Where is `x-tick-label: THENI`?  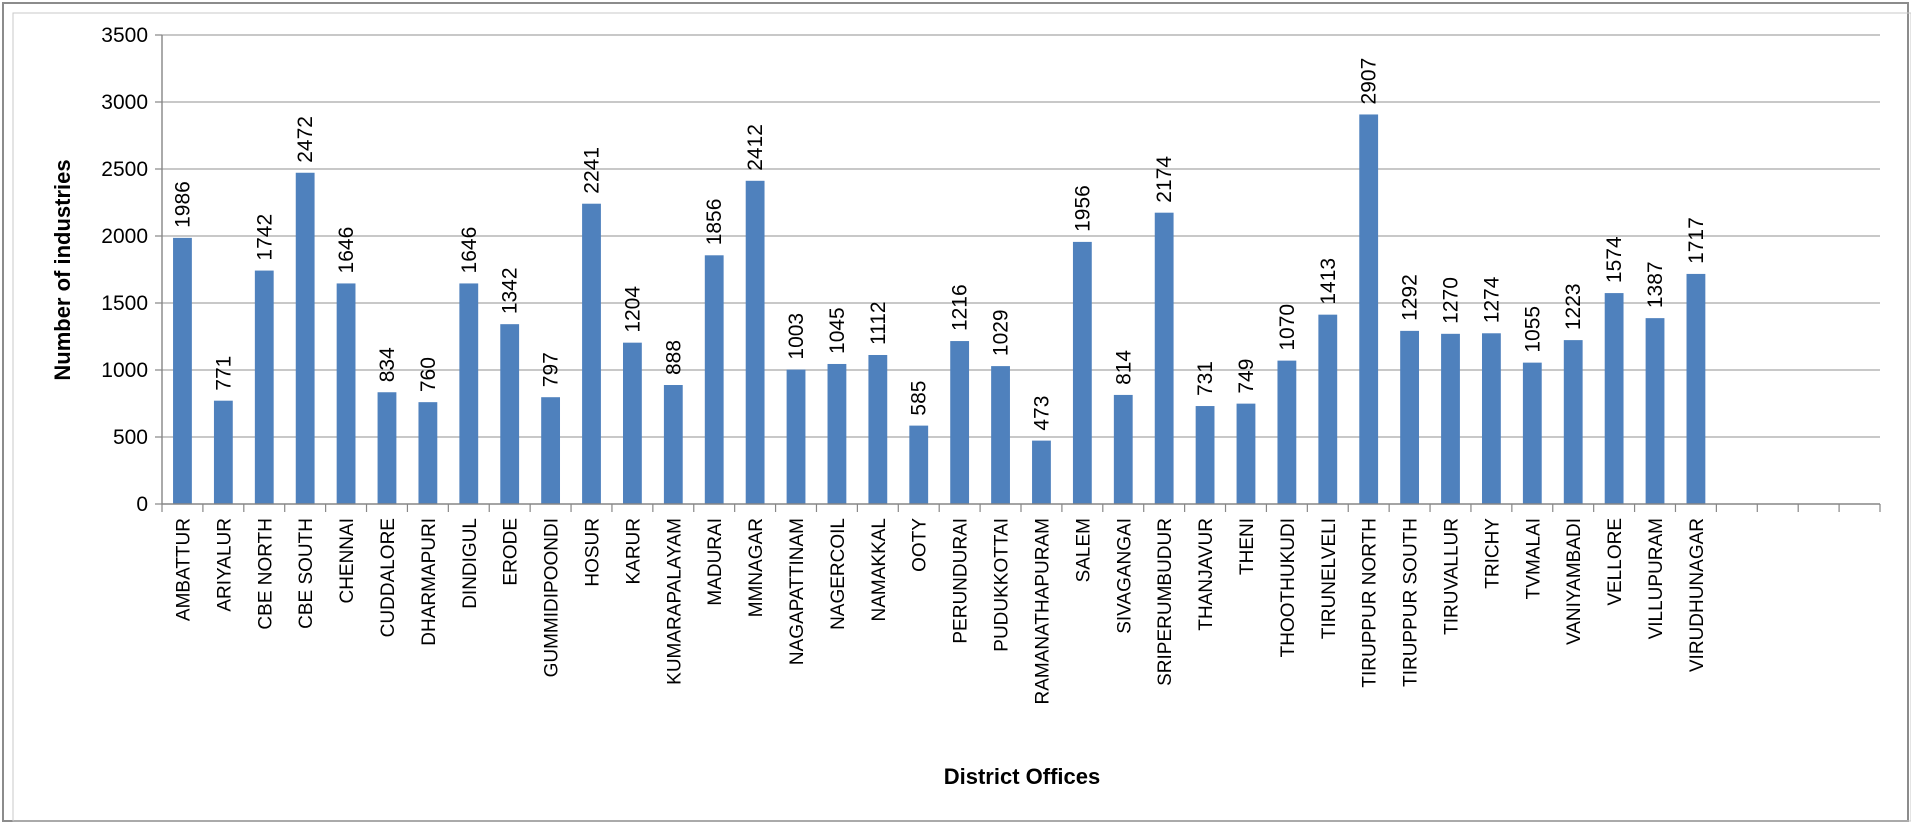
x-tick-label: THENI is located at coordinates (1247, 546).